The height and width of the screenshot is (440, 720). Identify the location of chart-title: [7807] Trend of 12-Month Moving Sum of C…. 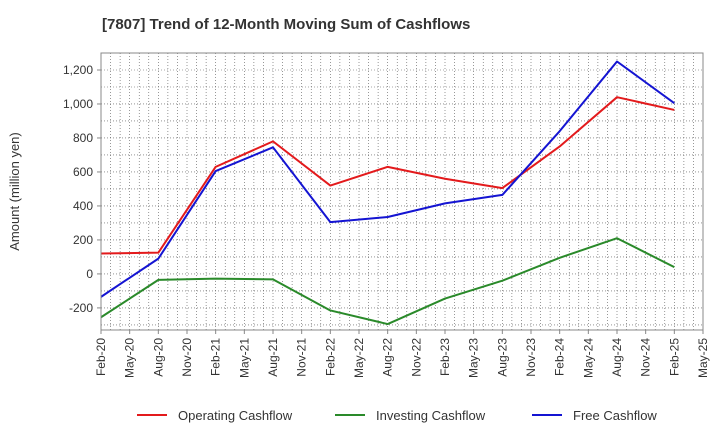
(286, 24).